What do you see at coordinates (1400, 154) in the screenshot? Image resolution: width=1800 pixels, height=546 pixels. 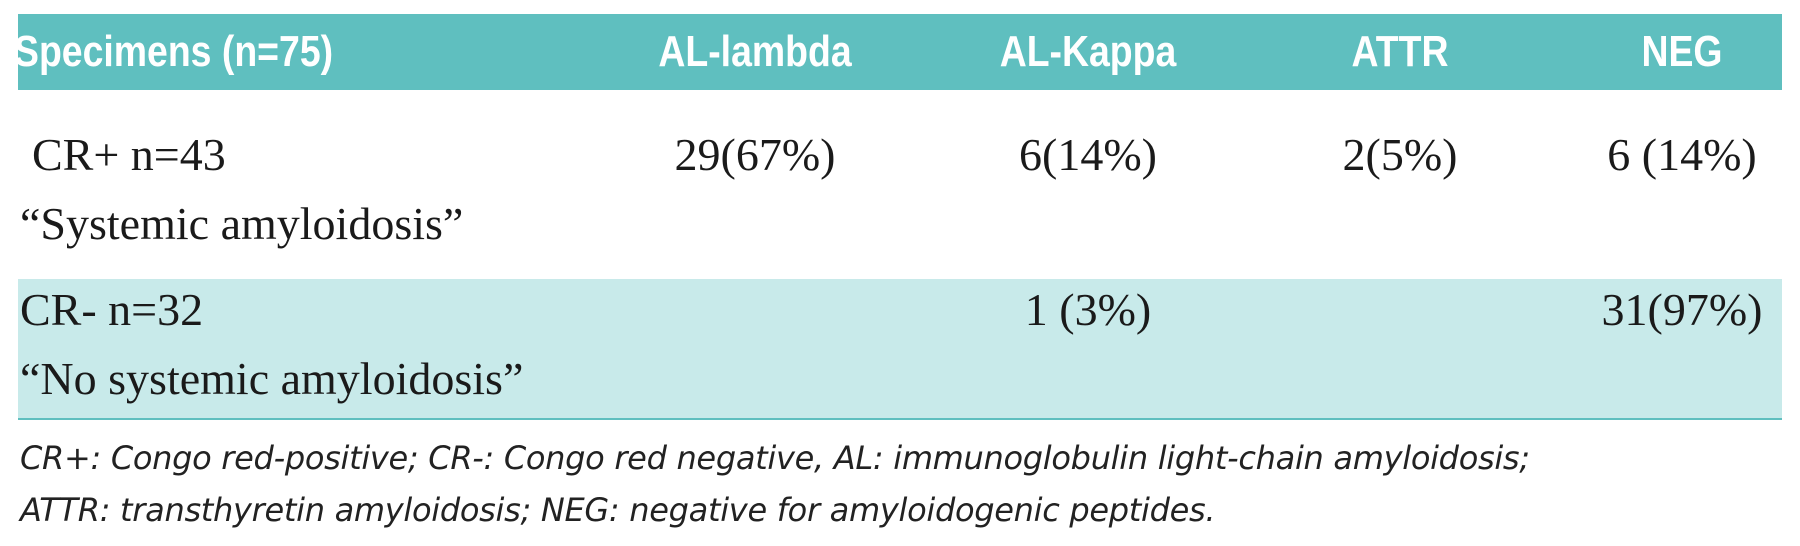 I see `cell: 2(5%)` at bounding box center [1400, 154].